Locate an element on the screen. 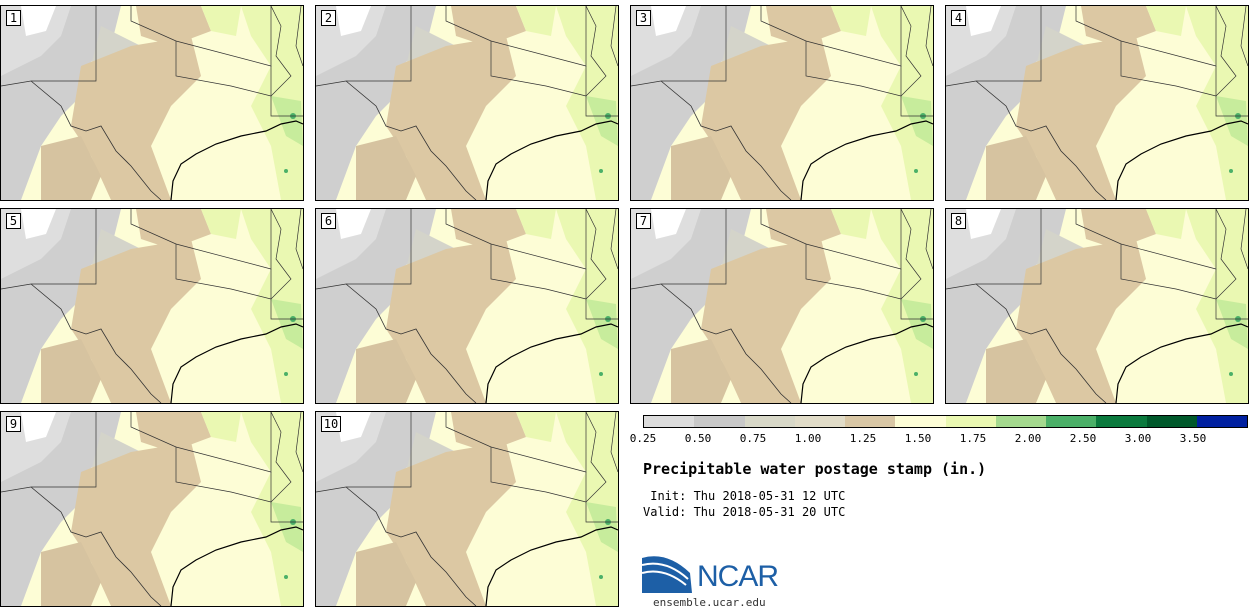  colorbar-tick-label: 2.00 is located at coordinates (1028, 438).